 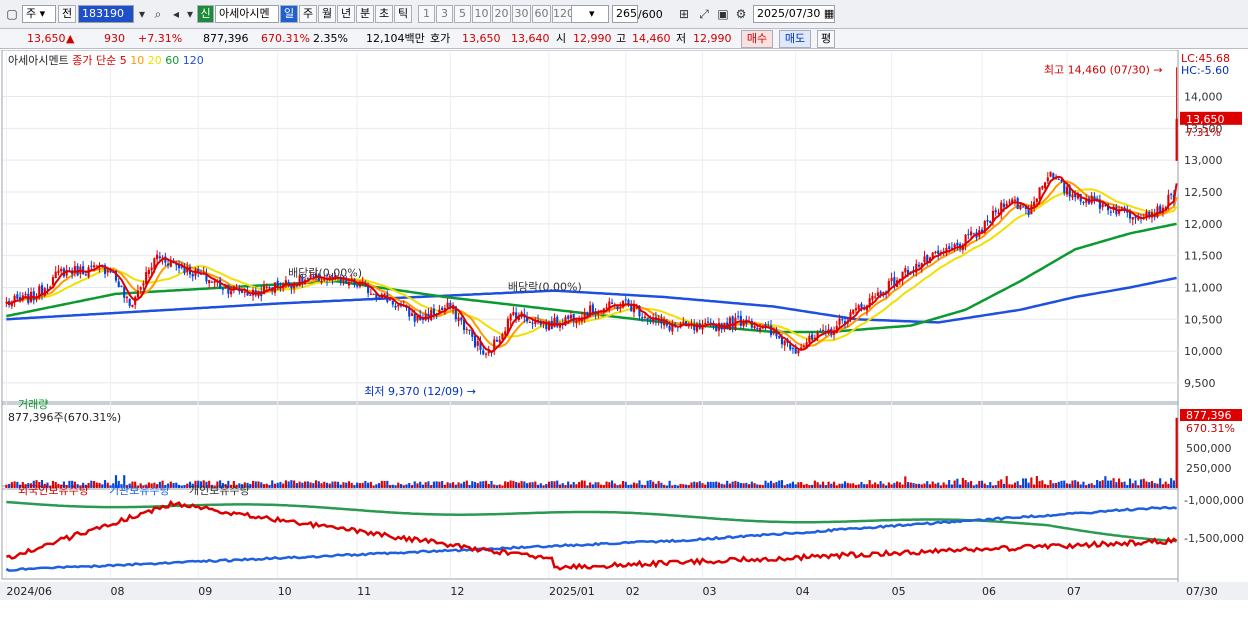 I want to click on trend-icon: ⤢, so click(x=704, y=14).